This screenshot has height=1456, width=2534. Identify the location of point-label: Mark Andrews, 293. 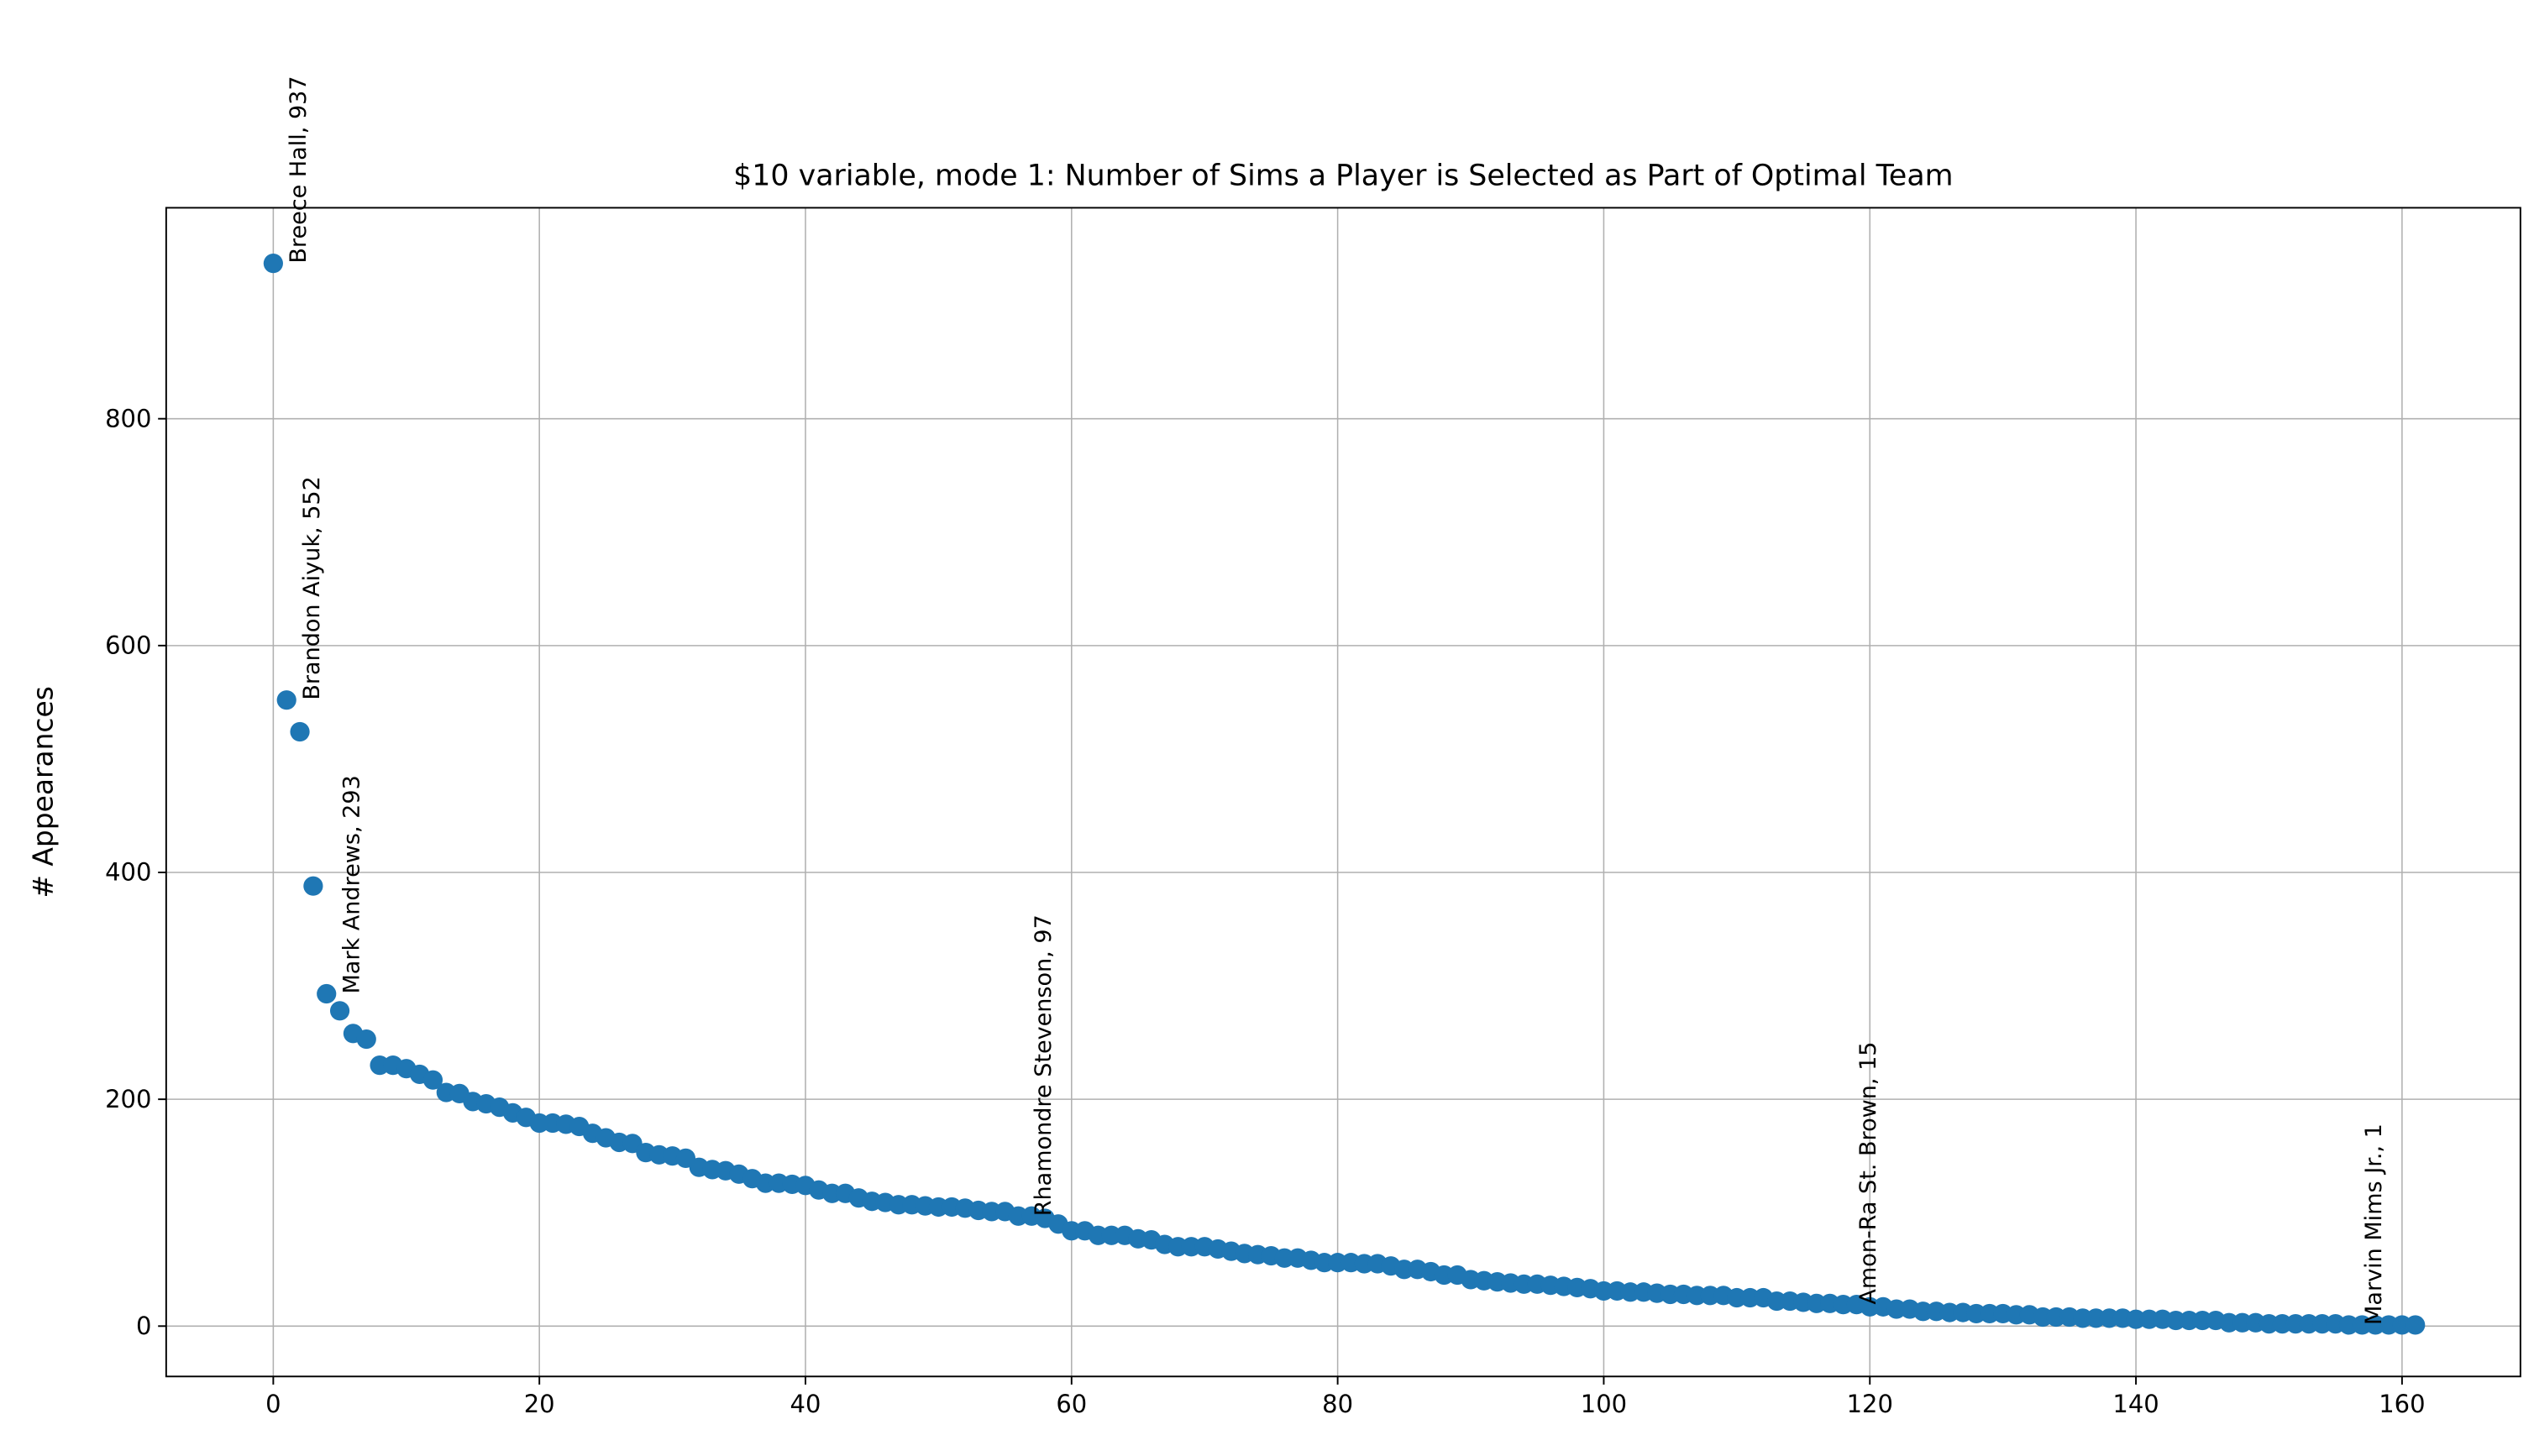
(351, 884).